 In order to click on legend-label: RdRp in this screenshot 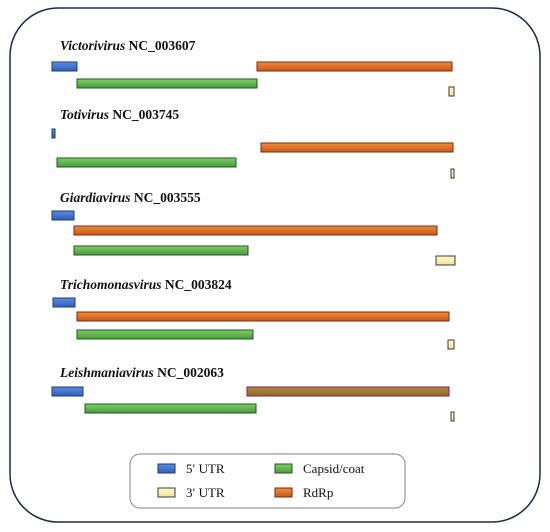, I will do `click(318, 492)`.